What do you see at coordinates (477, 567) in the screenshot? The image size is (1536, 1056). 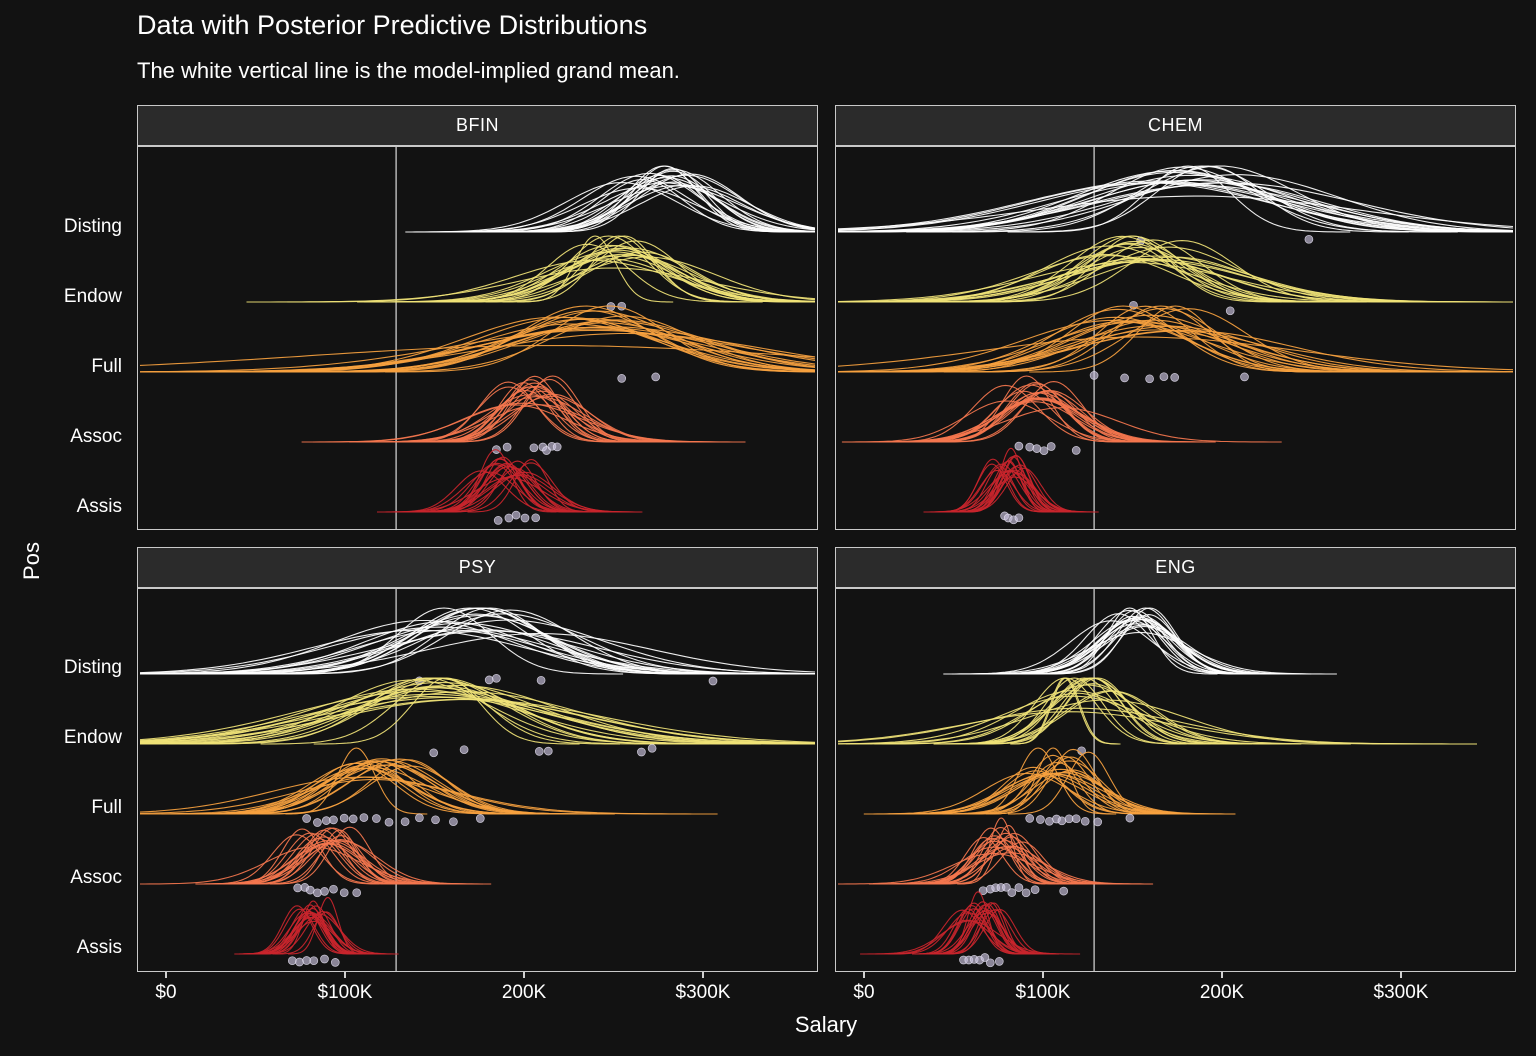 I see `facet-strip-psy: PSY` at bounding box center [477, 567].